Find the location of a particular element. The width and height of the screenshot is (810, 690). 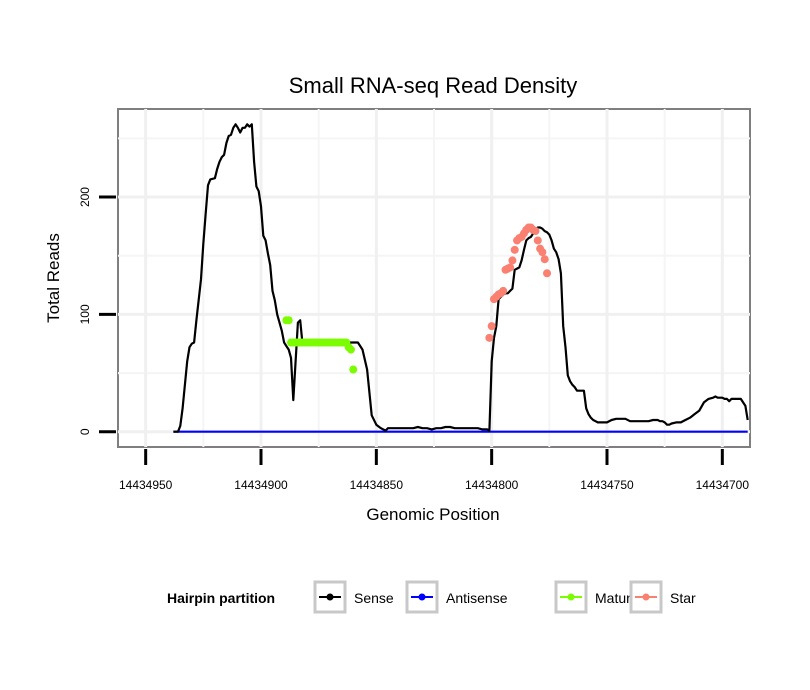

x-tick-label: 14434750 is located at coordinates (607, 485).